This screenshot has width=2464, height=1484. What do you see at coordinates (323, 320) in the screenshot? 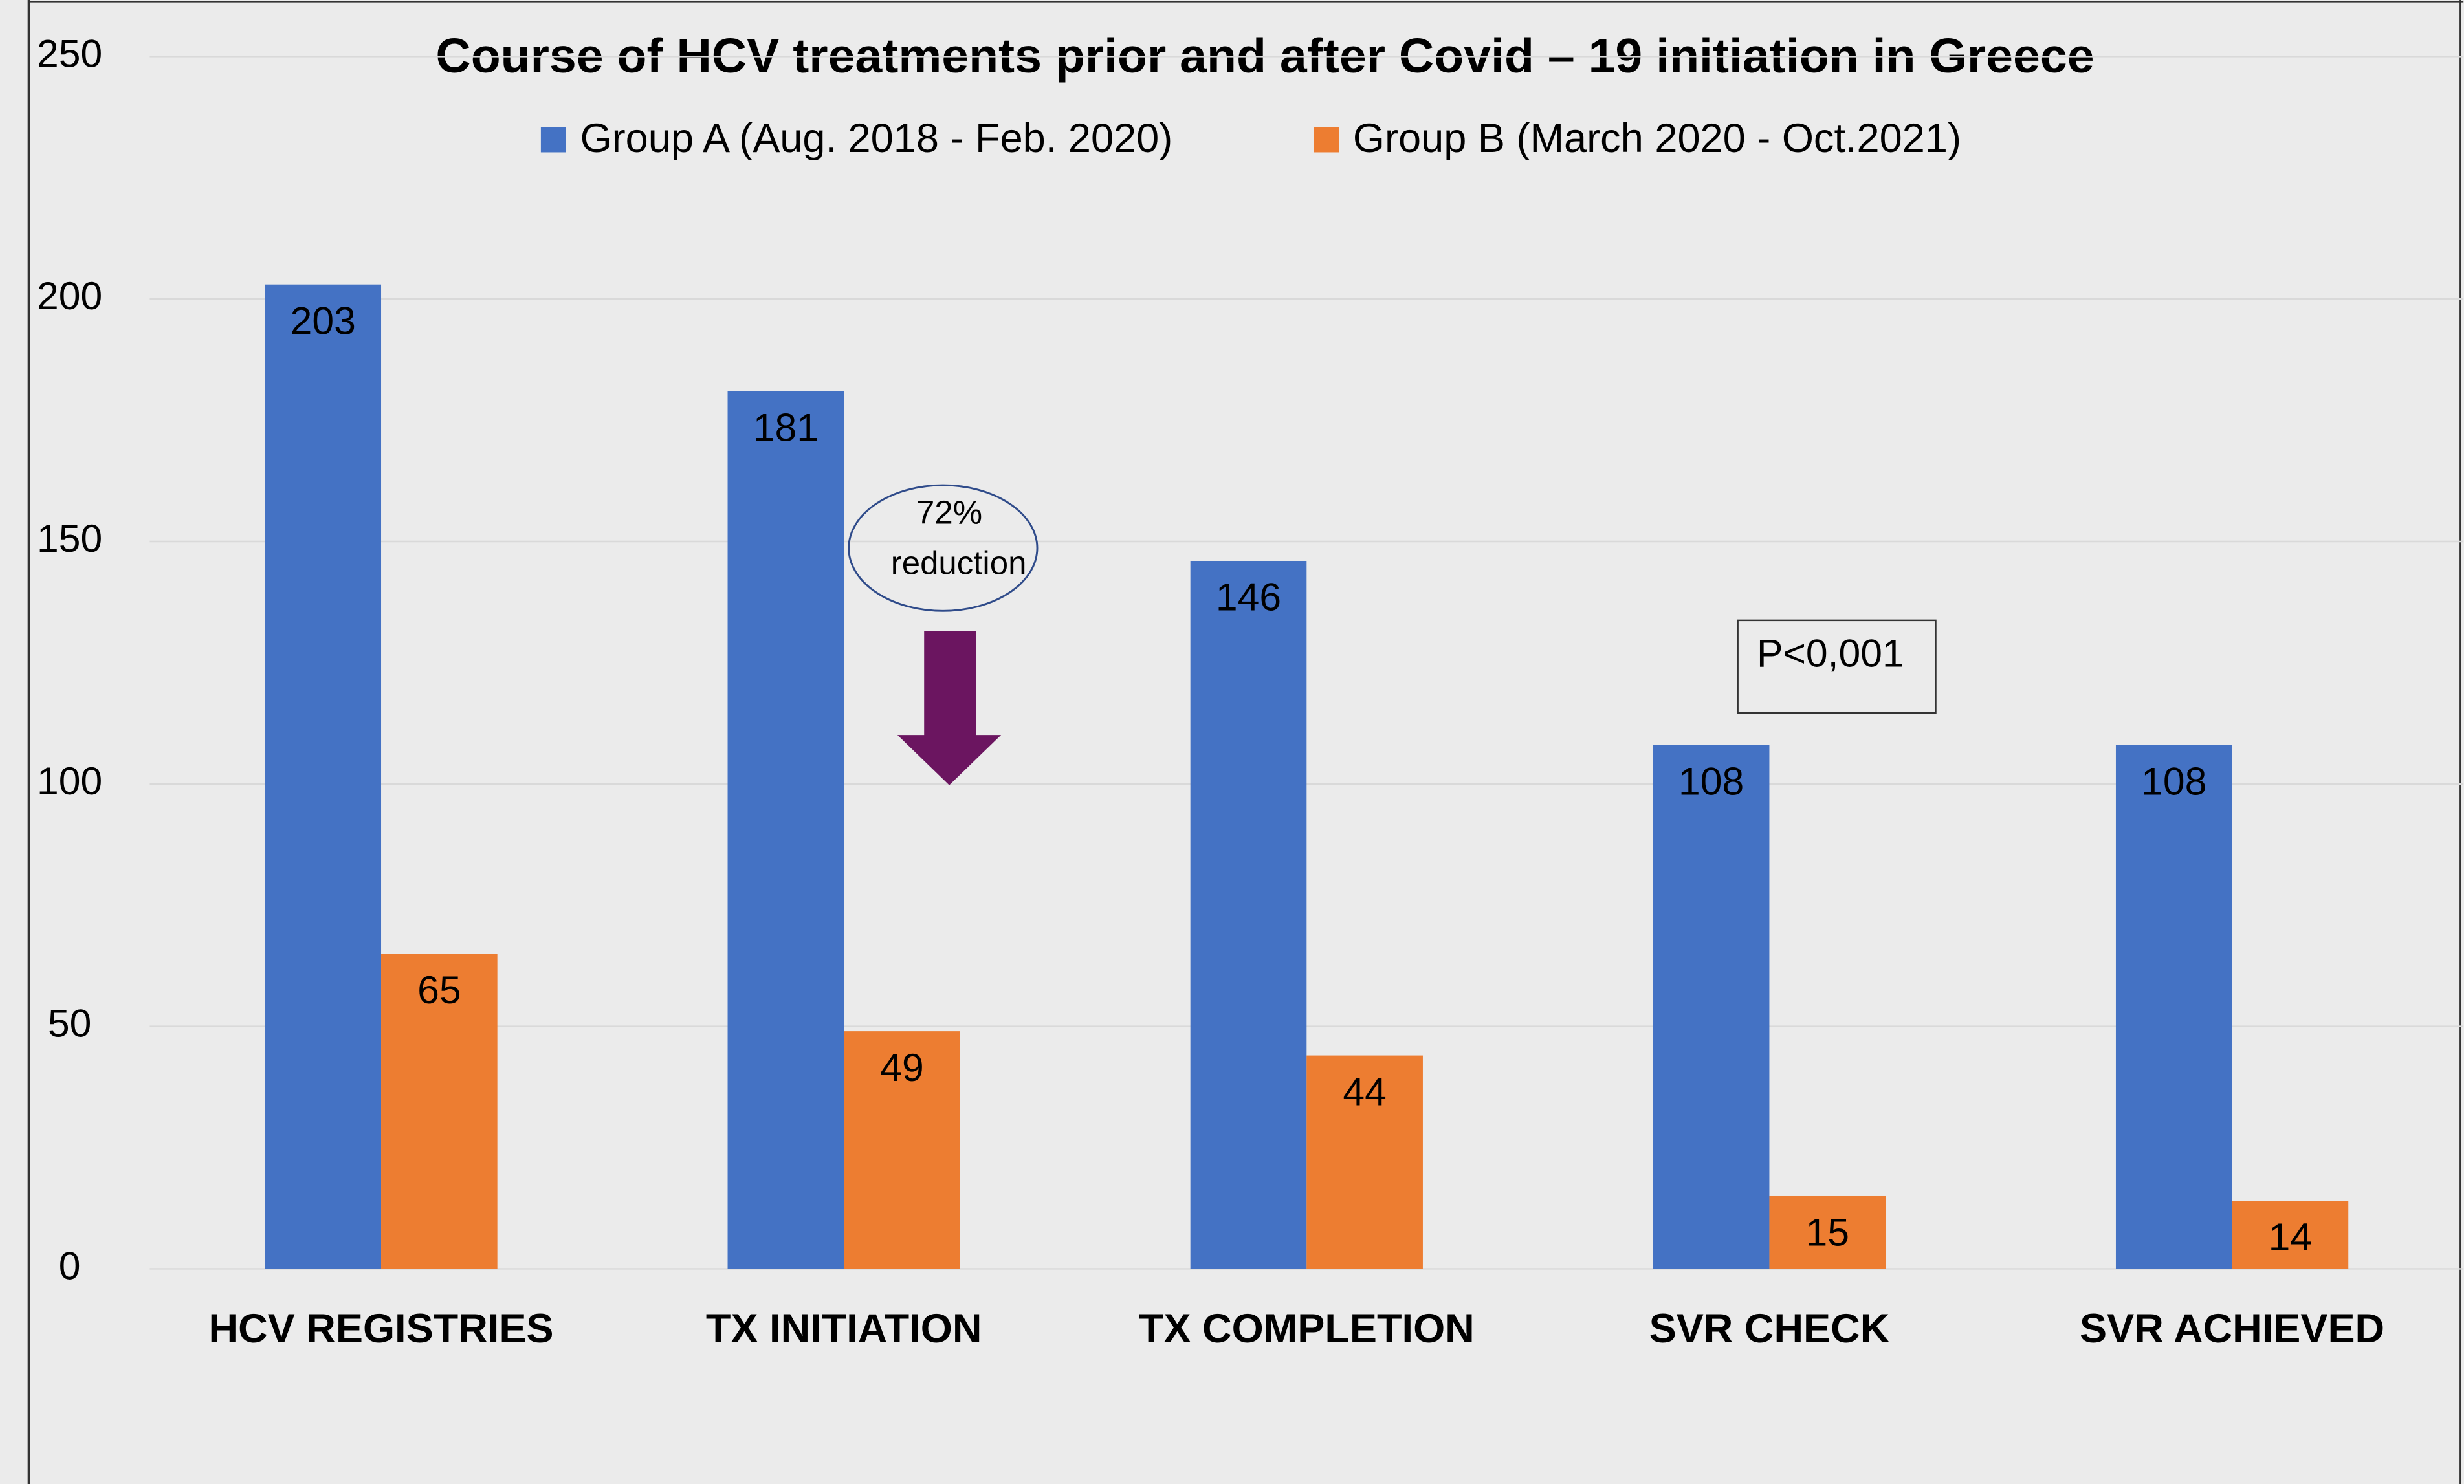
I see `data-label: 203` at bounding box center [323, 320].